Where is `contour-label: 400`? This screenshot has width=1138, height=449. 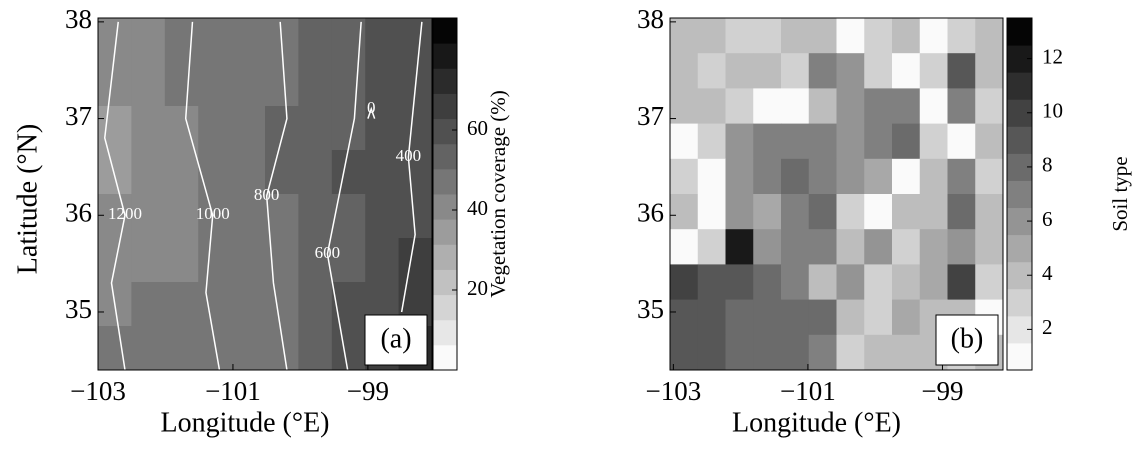 contour-label: 400 is located at coordinates (409, 155).